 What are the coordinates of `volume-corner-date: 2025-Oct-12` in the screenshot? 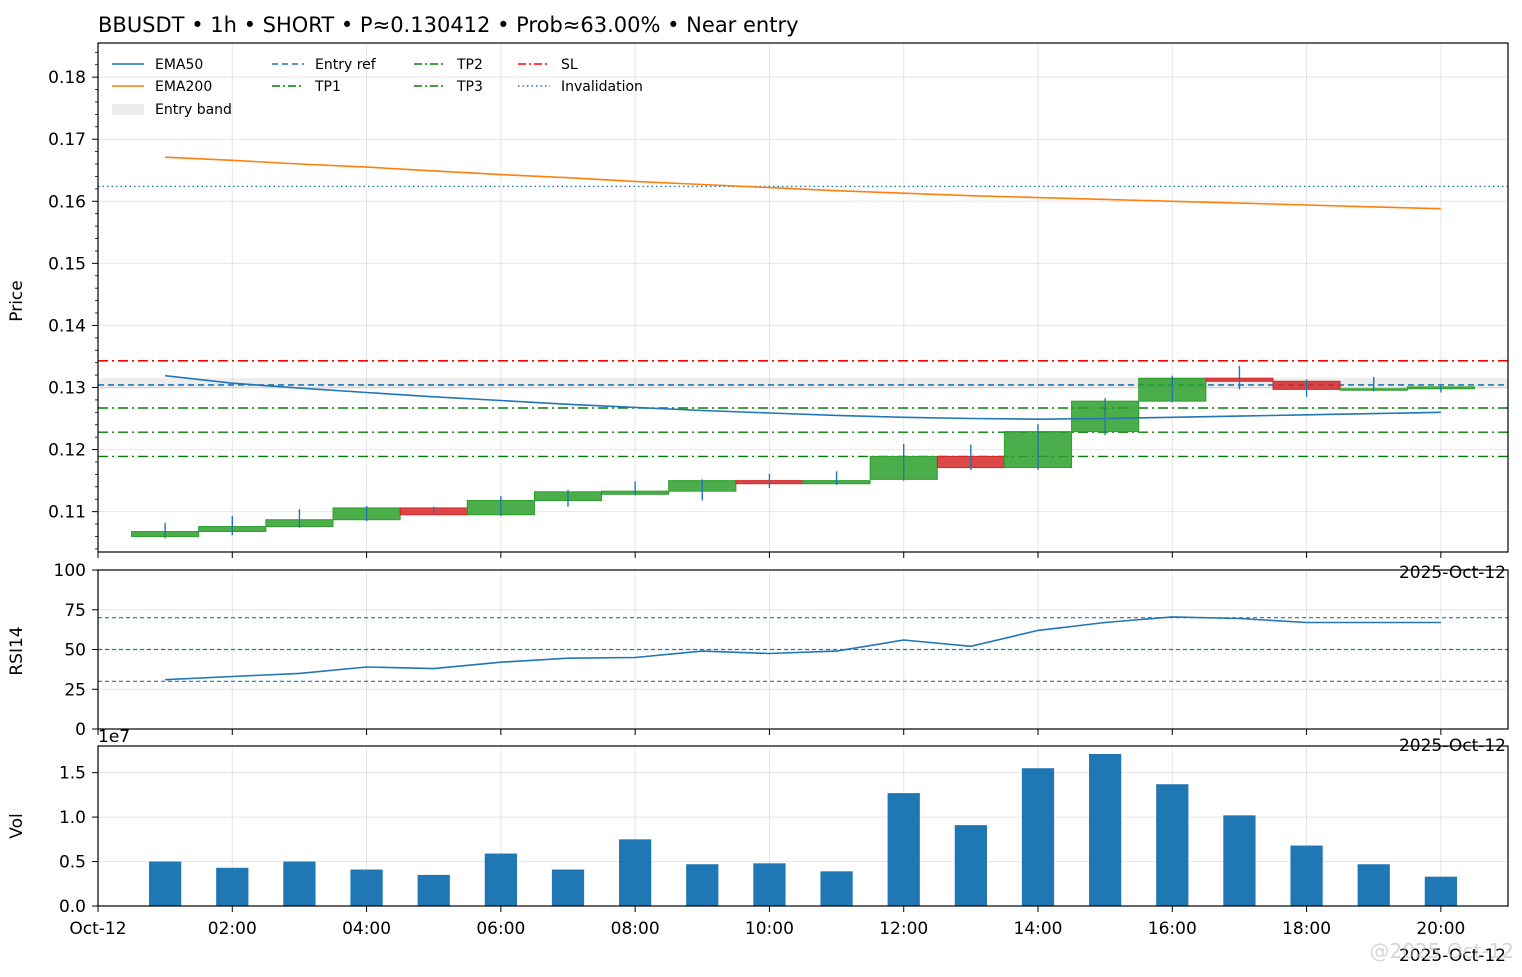 It's located at (1452, 956).